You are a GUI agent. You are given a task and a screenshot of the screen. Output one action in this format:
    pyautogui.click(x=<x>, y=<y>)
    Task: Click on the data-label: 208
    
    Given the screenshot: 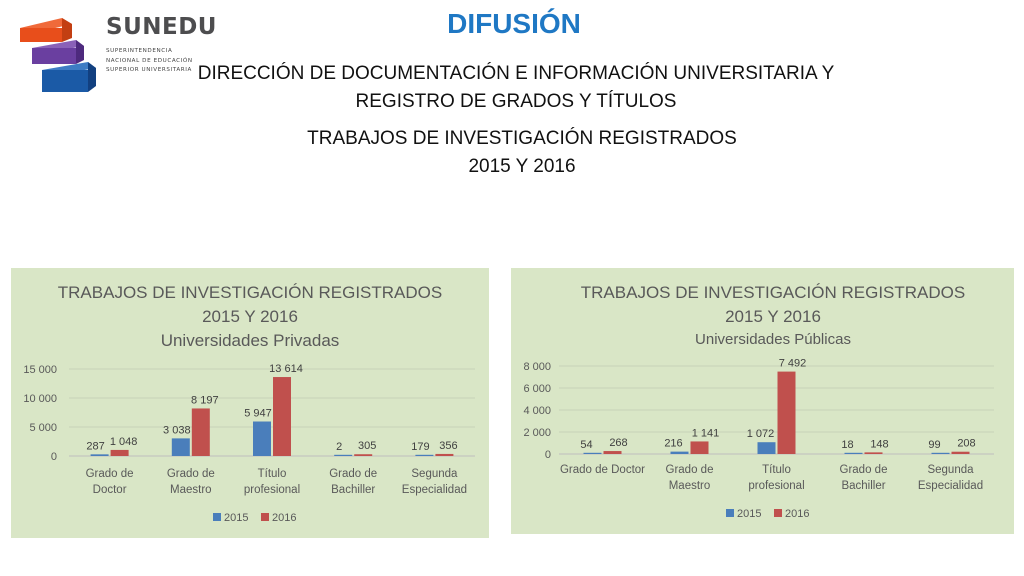 What is the action you would take?
    pyautogui.click(x=966, y=444)
    